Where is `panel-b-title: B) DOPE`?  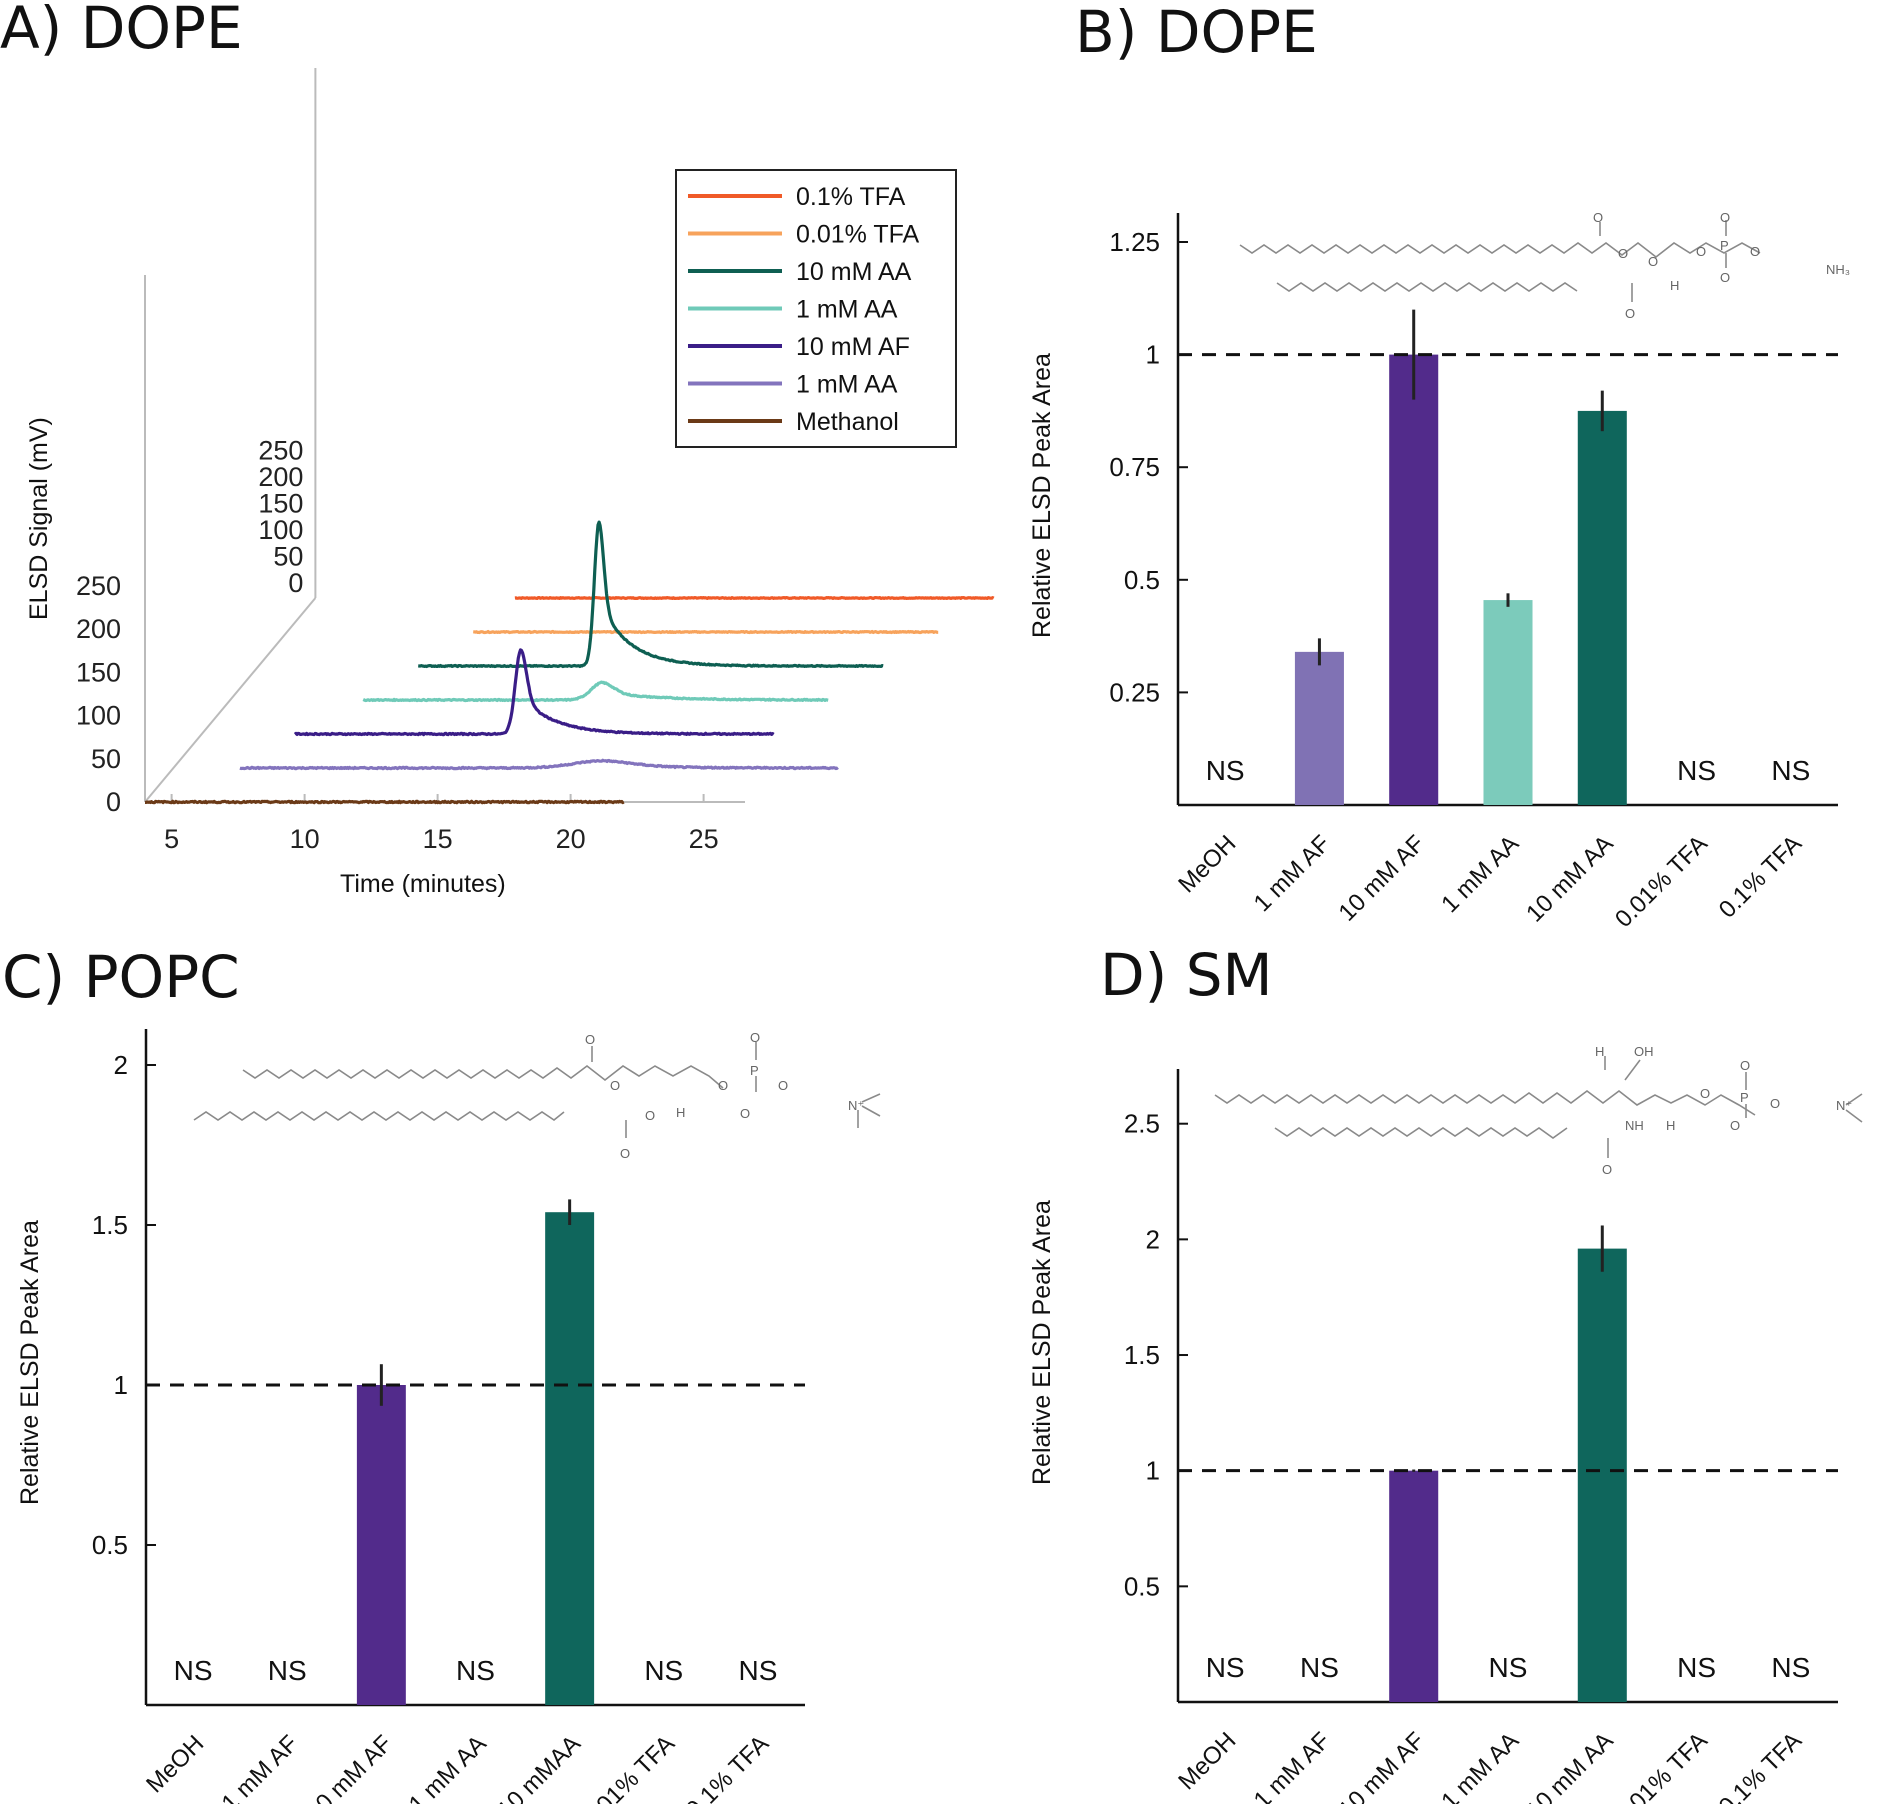
panel-b-title: B) DOPE is located at coordinates (1196, 33).